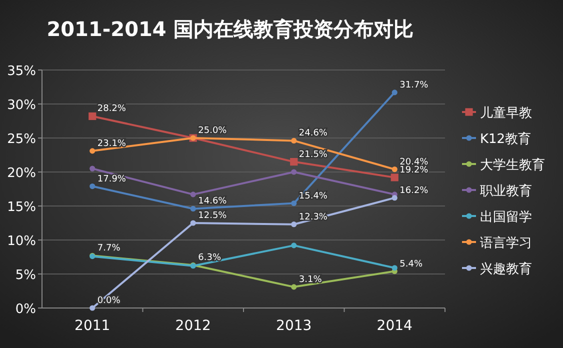 This screenshot has width=563, height=348. What do you see at coordinates (111, 143) in the screenshot?
I see `data-label: 23.1%` at bounding box center [111, 143].